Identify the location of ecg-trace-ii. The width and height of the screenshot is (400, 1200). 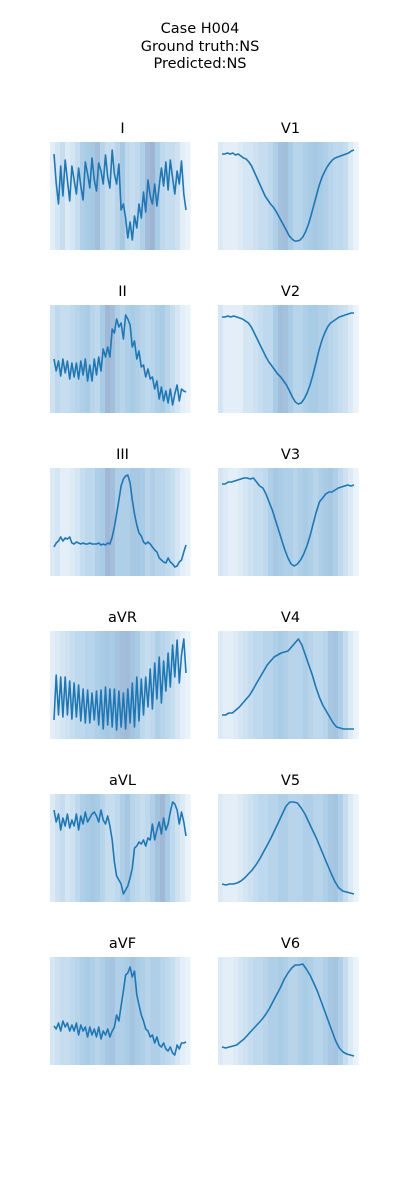
(120, 360).